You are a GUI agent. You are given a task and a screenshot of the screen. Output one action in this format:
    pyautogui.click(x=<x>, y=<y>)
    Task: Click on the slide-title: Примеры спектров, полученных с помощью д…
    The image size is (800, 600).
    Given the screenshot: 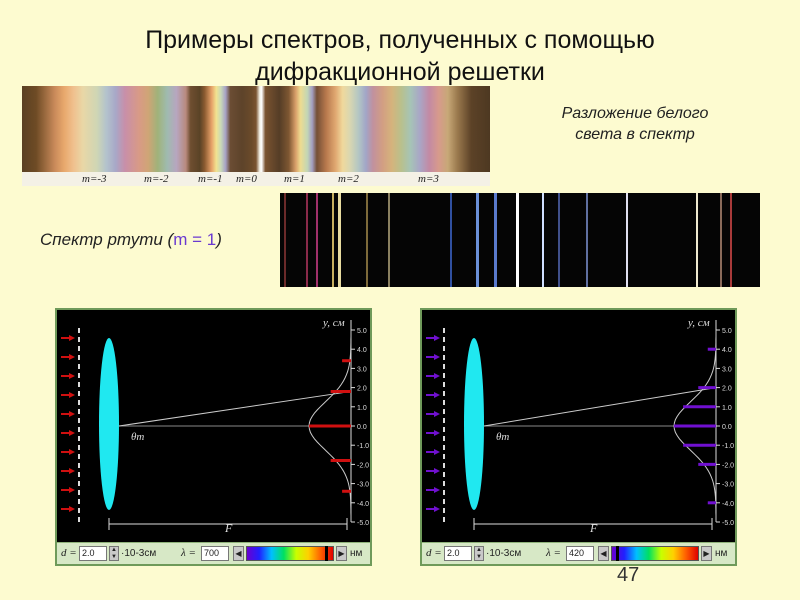 What is the action you would take?
    pyautogui.click(x=400, y=56)
    